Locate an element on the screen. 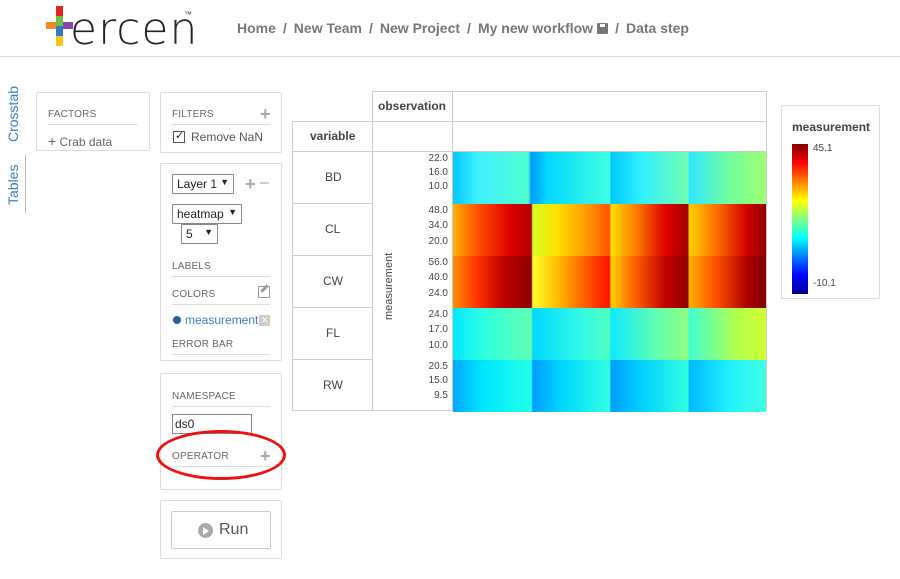 This screenshot has width=900, height=579. tick-label: 20.0 is located at coordinates (438, 241).